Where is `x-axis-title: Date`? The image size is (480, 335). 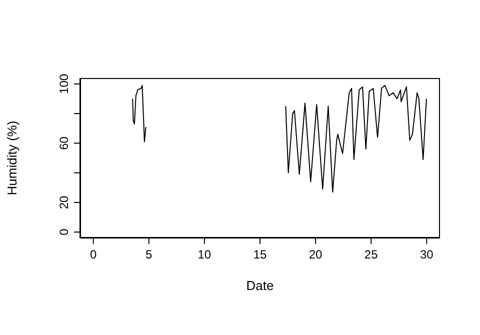 x-axis-title: Date is located at coordinates (260, 285).